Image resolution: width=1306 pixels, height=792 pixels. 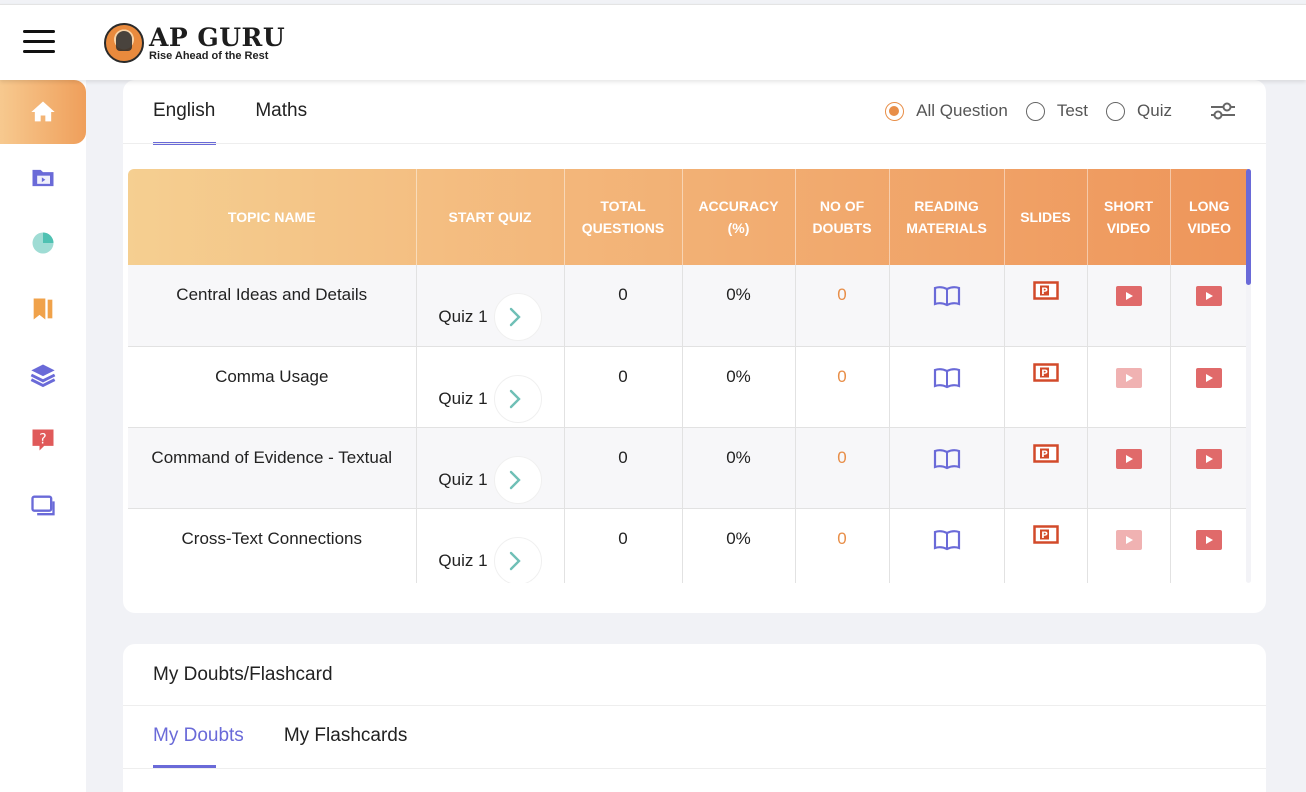 I want to click on sidebar-item-doubts: ?, so click(x=43, y=440).